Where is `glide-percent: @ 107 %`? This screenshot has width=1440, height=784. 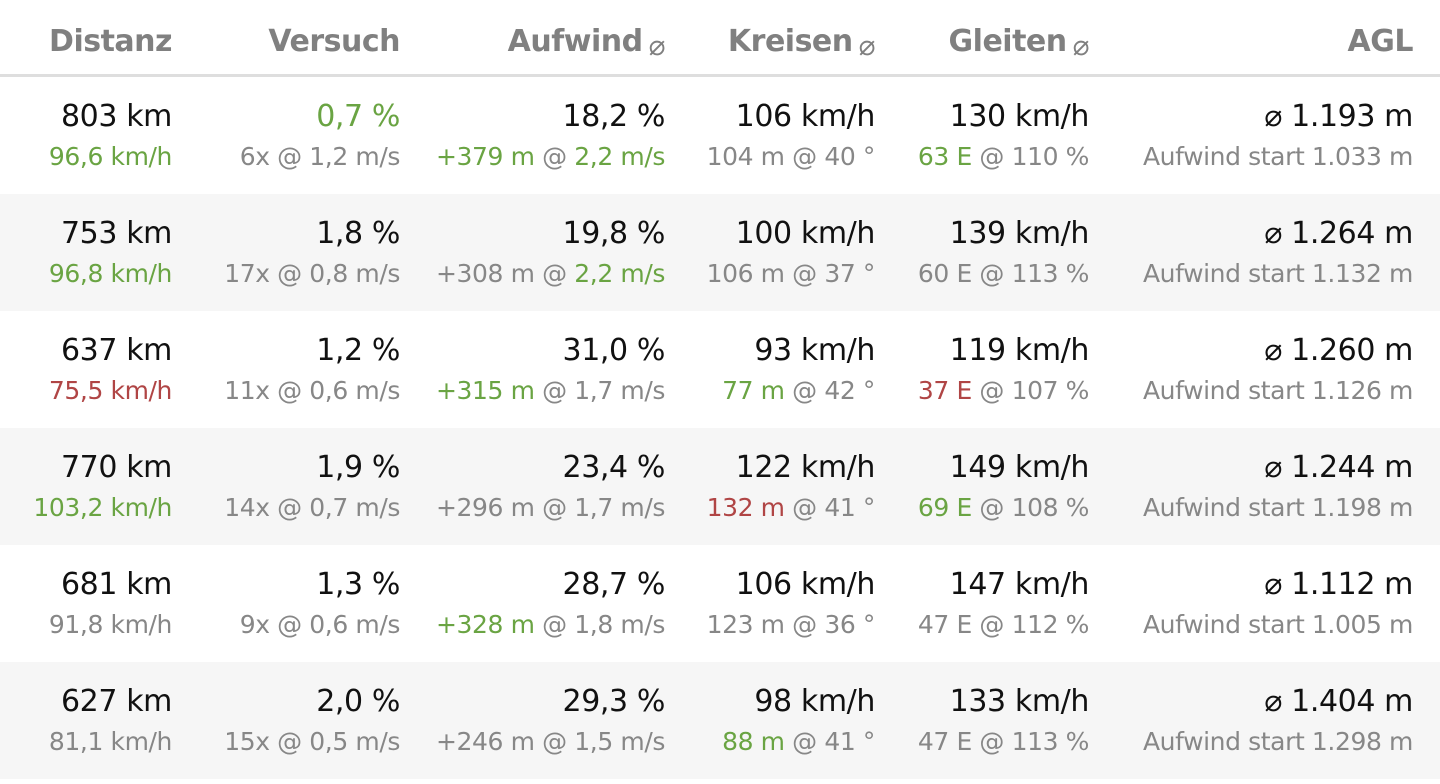 glide-percent: @ 107 % is located at coordinates (1030, 390).